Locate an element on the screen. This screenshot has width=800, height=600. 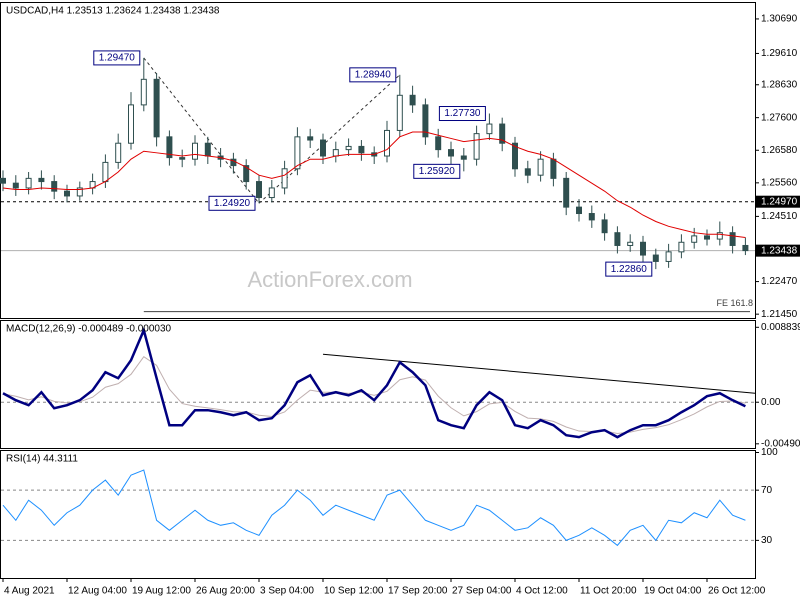
annotation-label: 1.22860 is located at coordinates (629, 269).